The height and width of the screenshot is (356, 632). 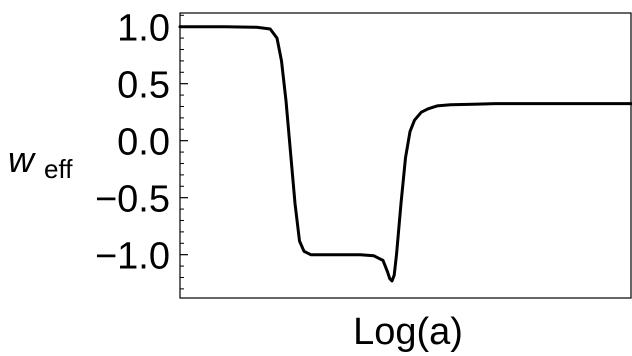 I want to click on y-axis-tick-labels: 1.0 0.5 0.0 −0.5 −1.0, so click(x=132, y=143).